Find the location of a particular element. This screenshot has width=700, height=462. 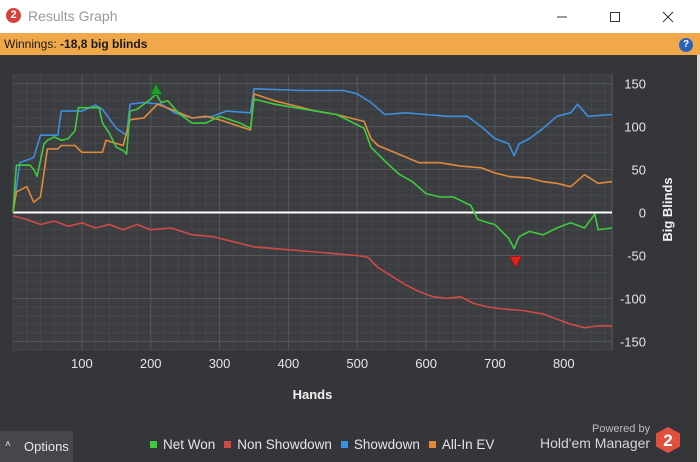

legend-label: Net Won is located at coordinates (189, 444).